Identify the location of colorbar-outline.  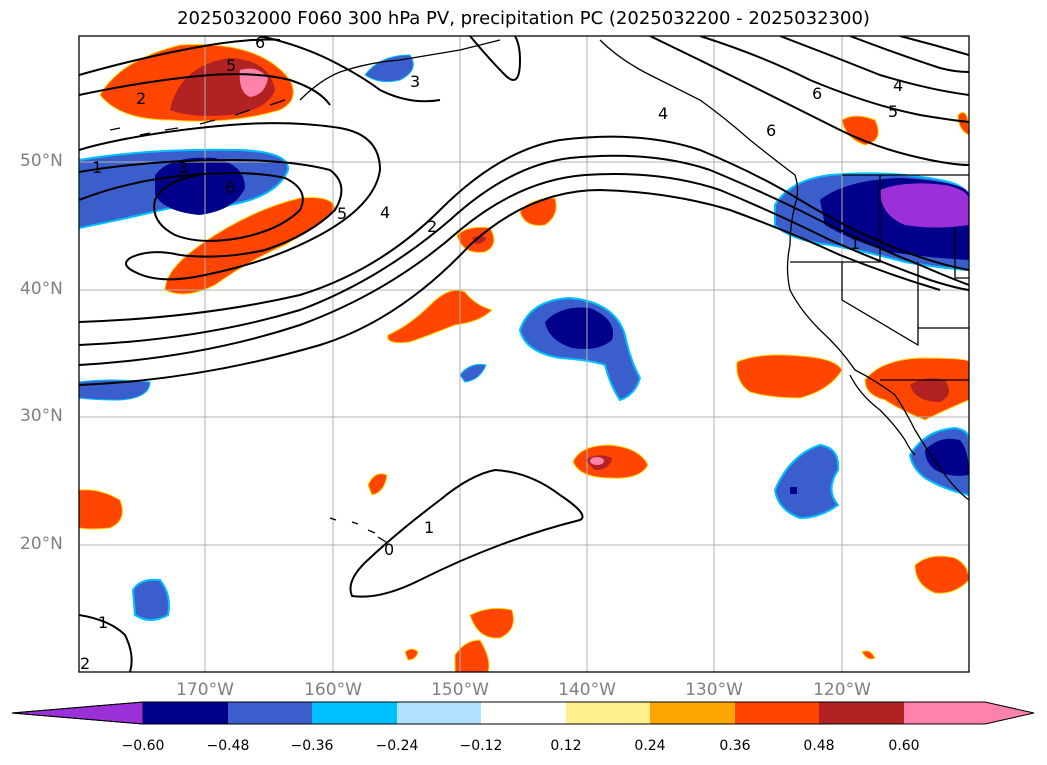
(523, 713).